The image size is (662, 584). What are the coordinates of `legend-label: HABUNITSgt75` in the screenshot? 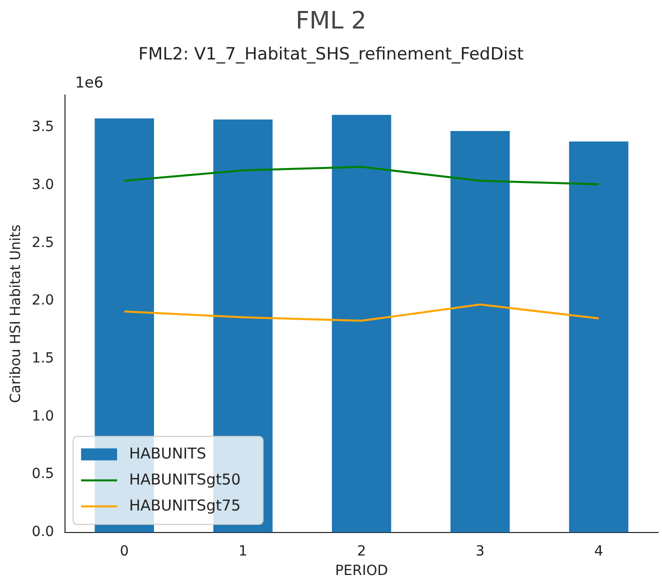 It's located at (185, 505).